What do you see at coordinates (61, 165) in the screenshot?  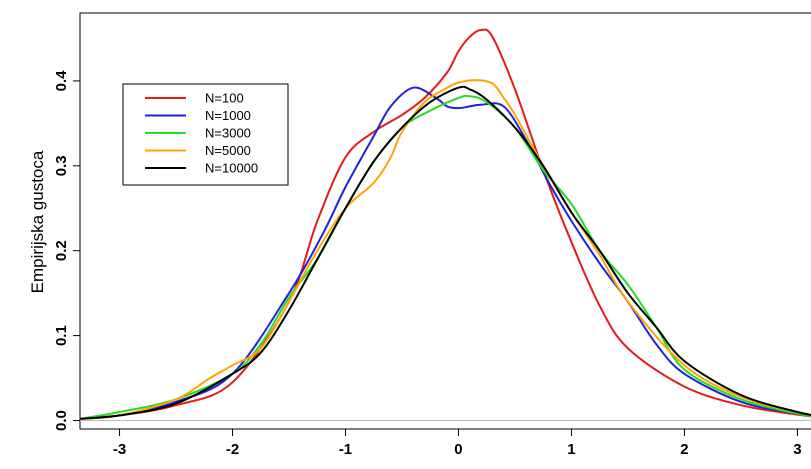 I see `y-tick-label: 0.3` at bounding box center [61, 165].